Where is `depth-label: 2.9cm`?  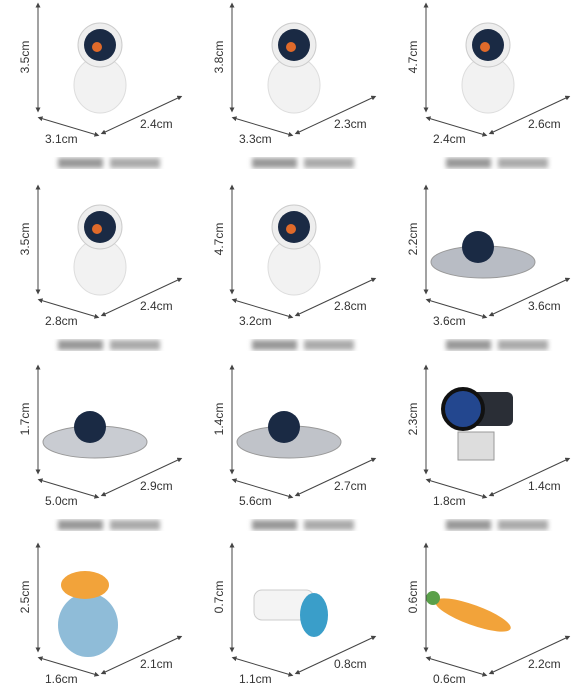
depth-label: 2.9cm is located at coordinates (156, 486).